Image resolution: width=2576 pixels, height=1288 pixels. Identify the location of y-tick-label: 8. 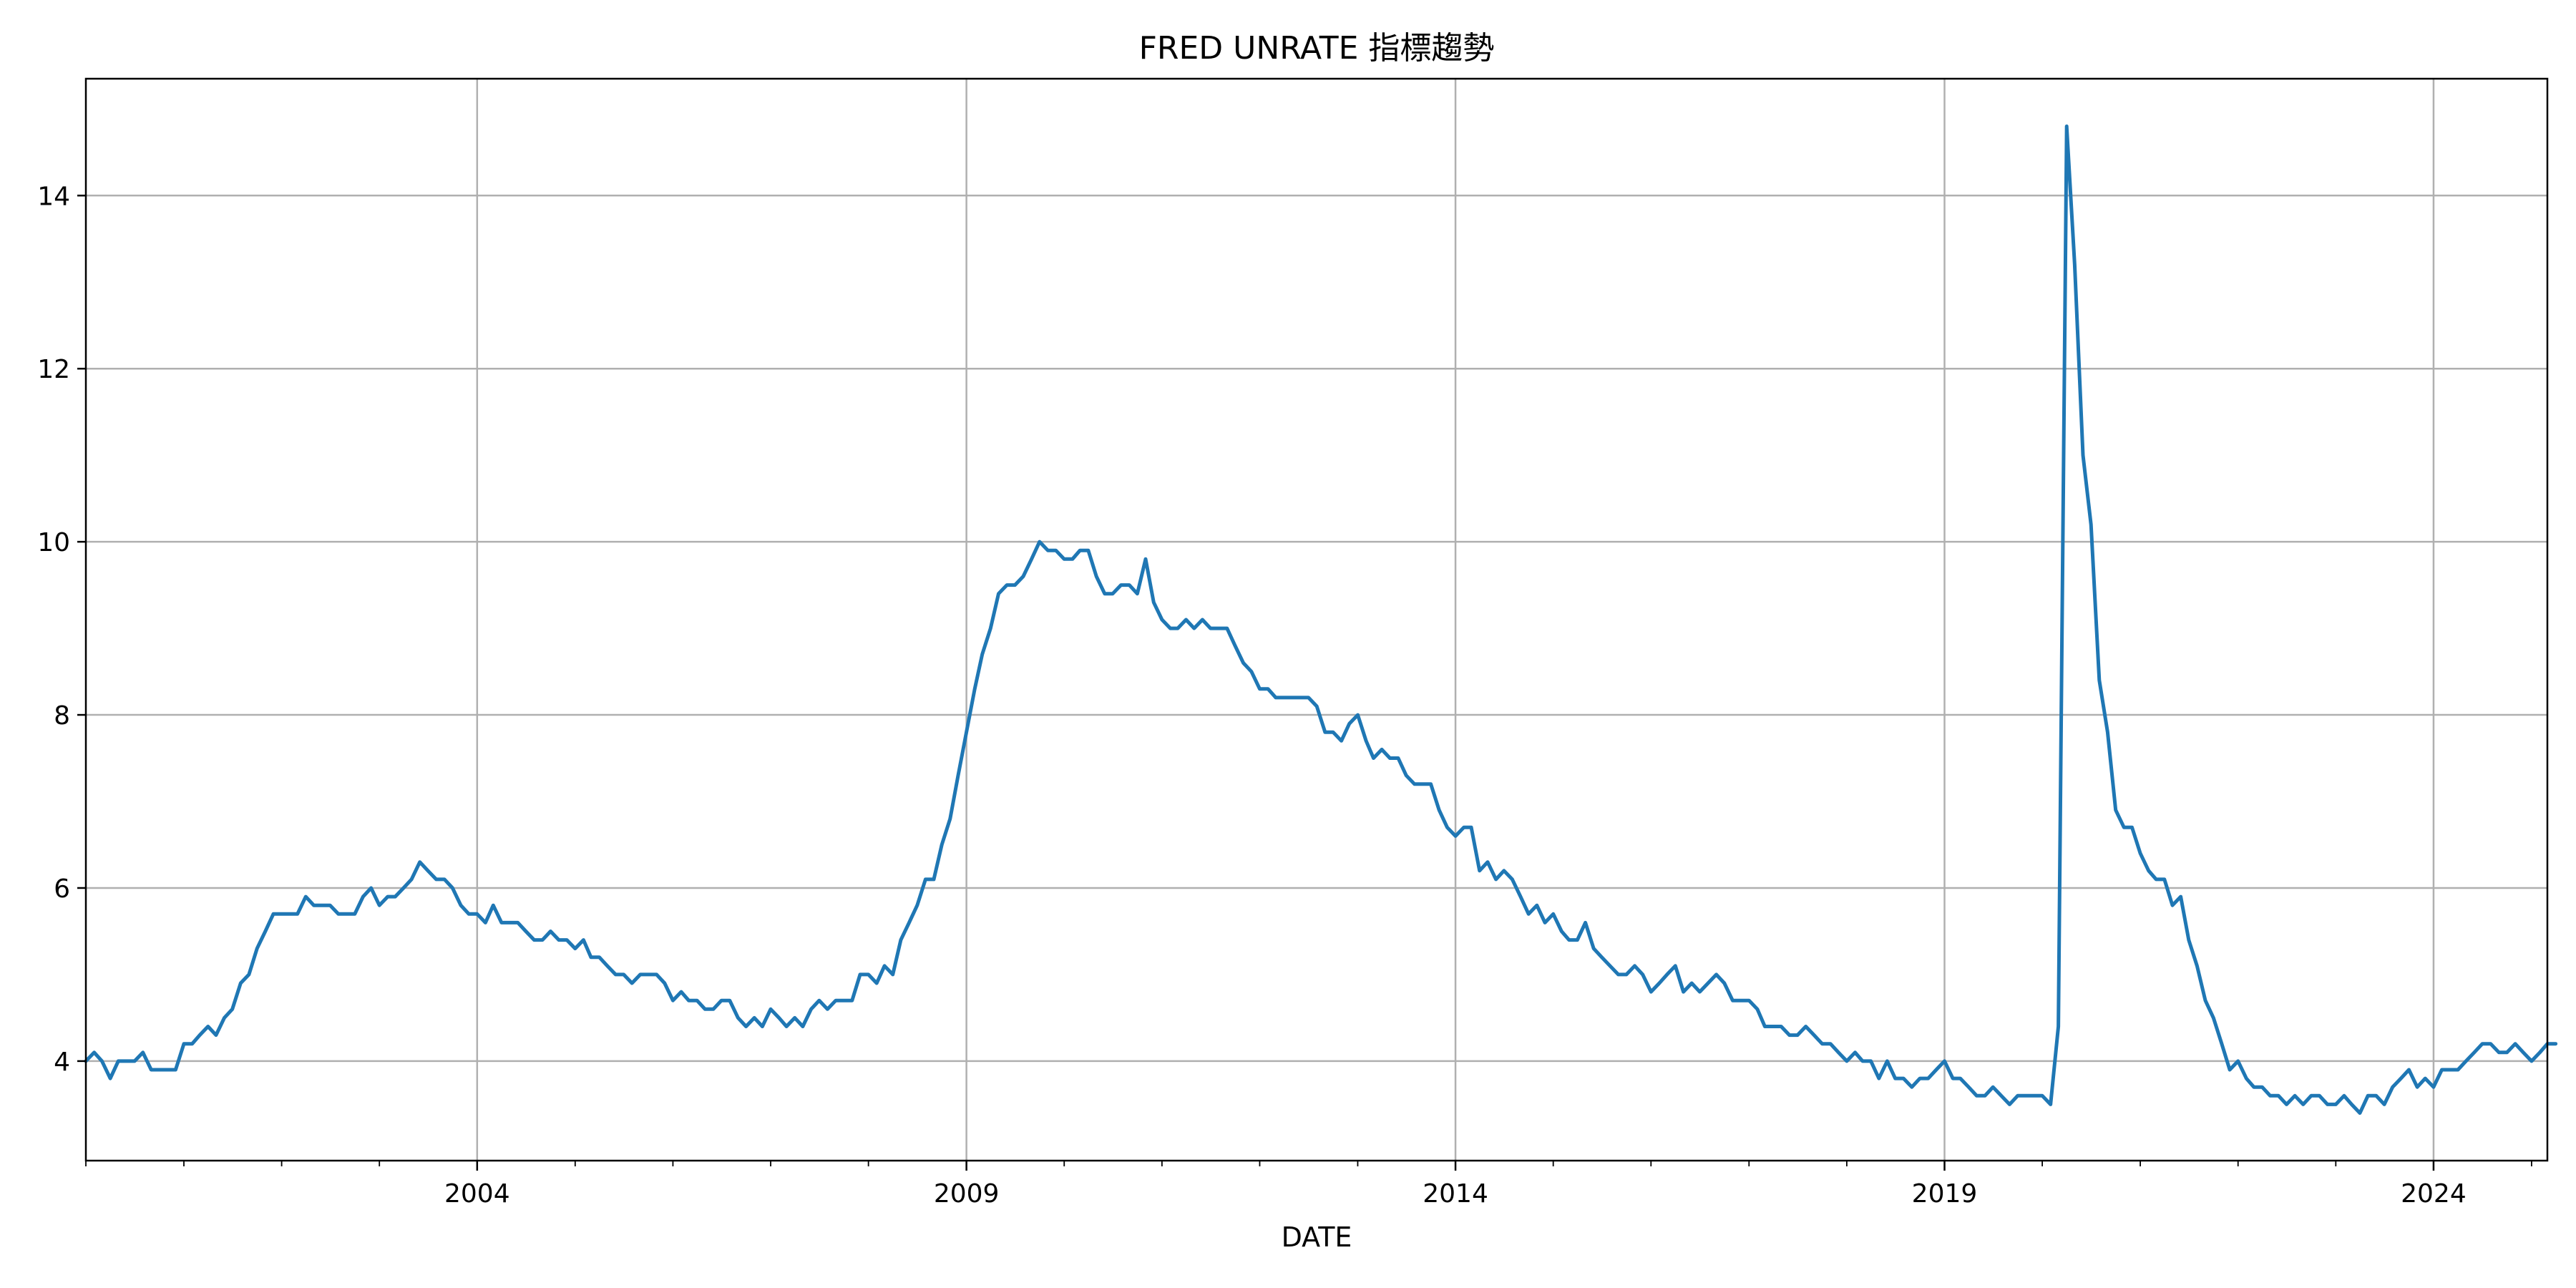
(62, 716).